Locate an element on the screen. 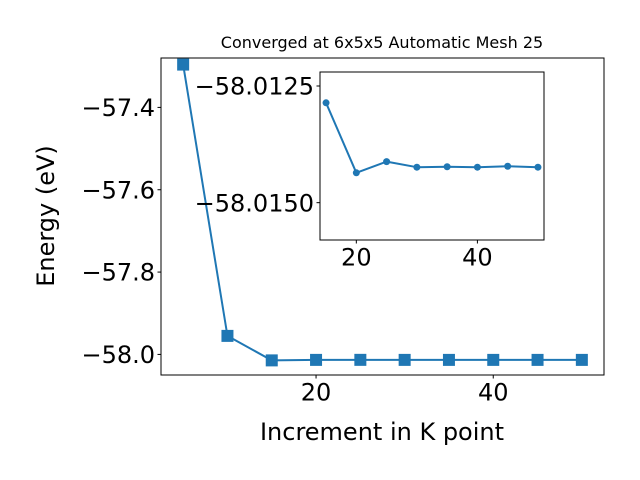 This screenshot has height=480, width=640. main-y-tick-label: −57.6 is located at coordinates (118, 190).